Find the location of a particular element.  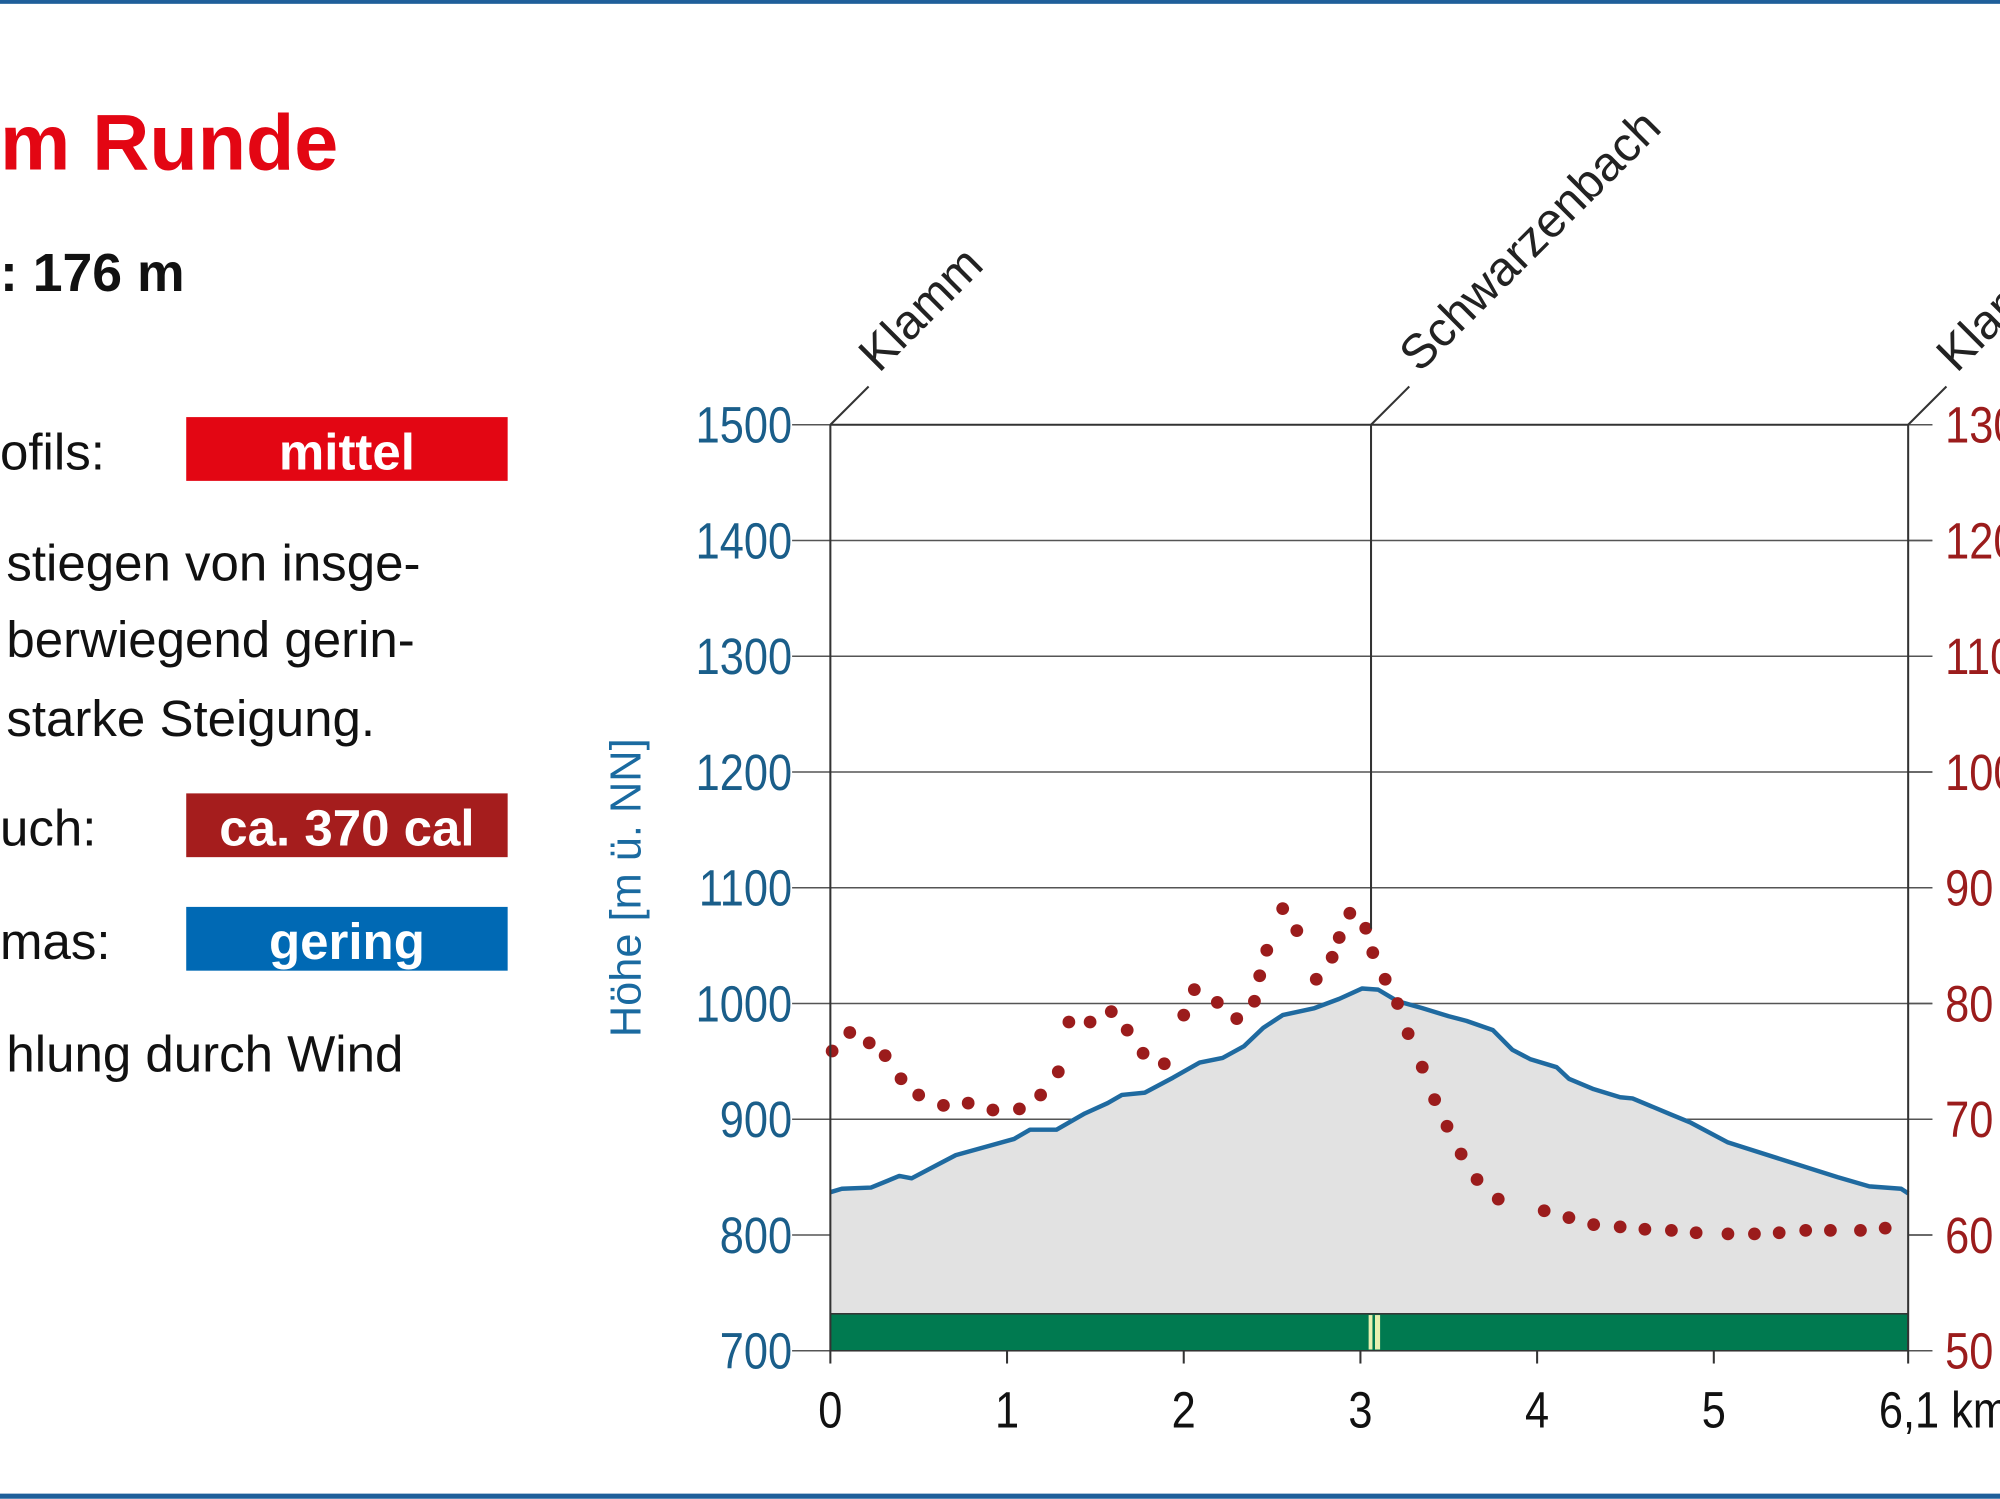

panel-text: berwiegend gerin- is located at coordinates (210, 639).